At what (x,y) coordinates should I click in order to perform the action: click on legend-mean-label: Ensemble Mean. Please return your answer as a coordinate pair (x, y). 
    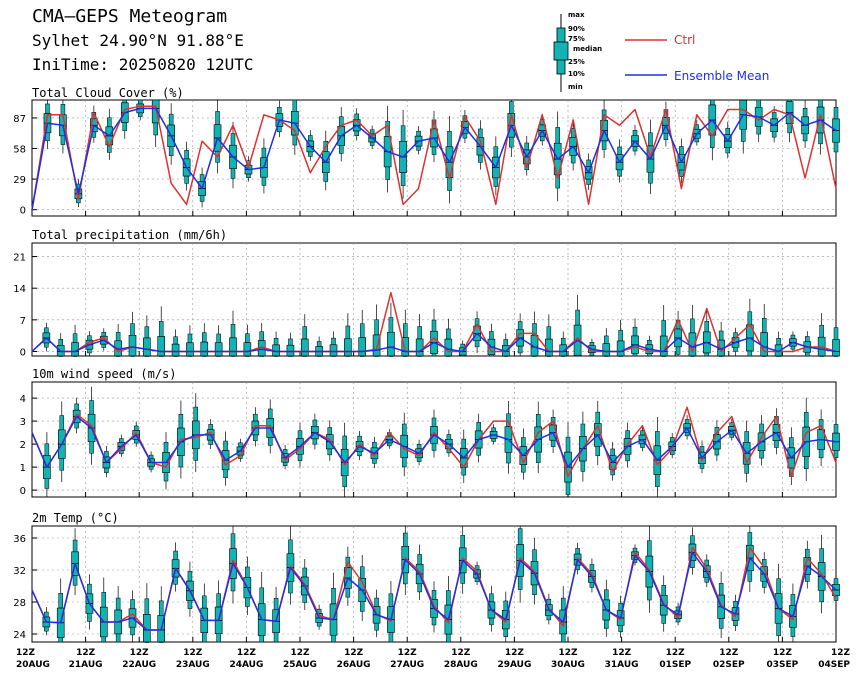
    Looking at the image, I should click on (721, 76).